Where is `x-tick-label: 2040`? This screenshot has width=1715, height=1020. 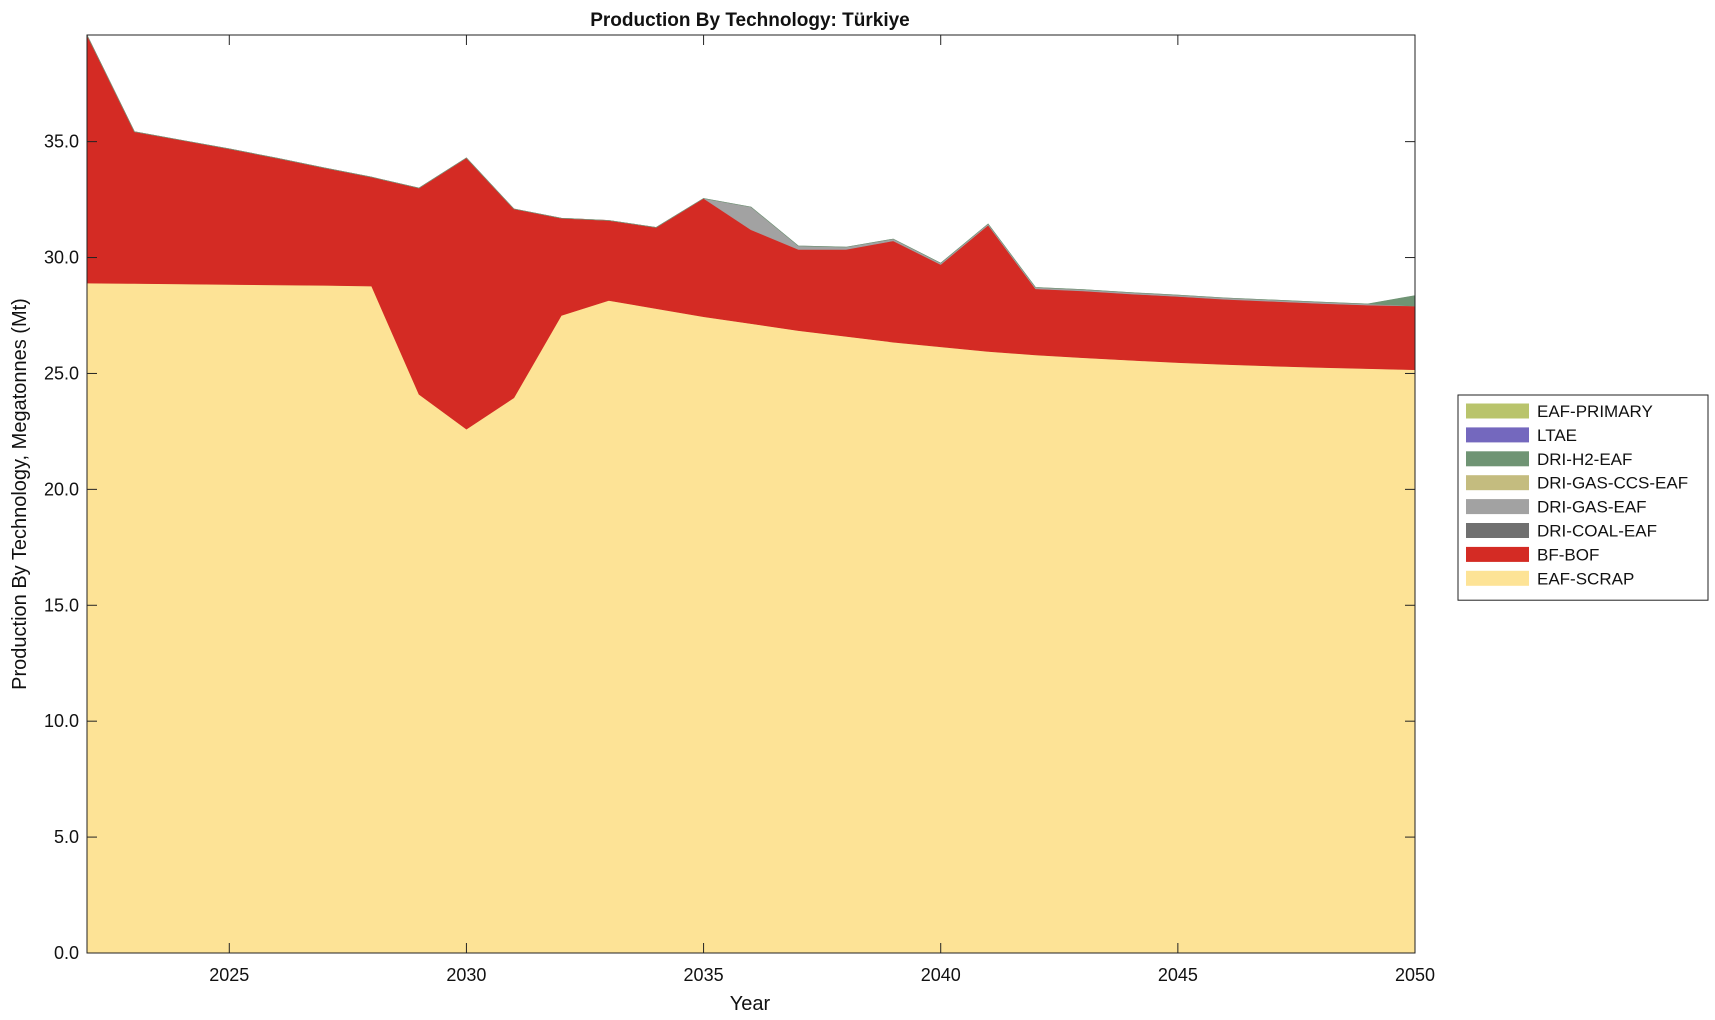 x-tick-label: 2040 is located at coordinates (941, 975).